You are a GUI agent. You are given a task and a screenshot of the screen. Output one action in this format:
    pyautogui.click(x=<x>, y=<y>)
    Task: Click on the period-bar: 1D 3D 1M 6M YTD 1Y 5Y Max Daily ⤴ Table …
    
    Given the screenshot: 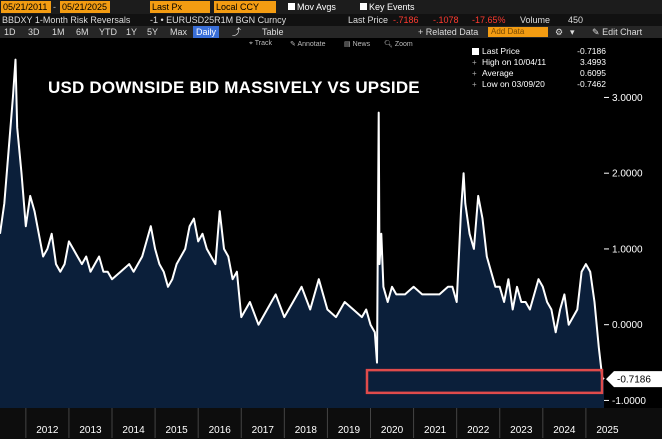 What is the action you would take?
    pyautogui.click(x=331, y=32)
    